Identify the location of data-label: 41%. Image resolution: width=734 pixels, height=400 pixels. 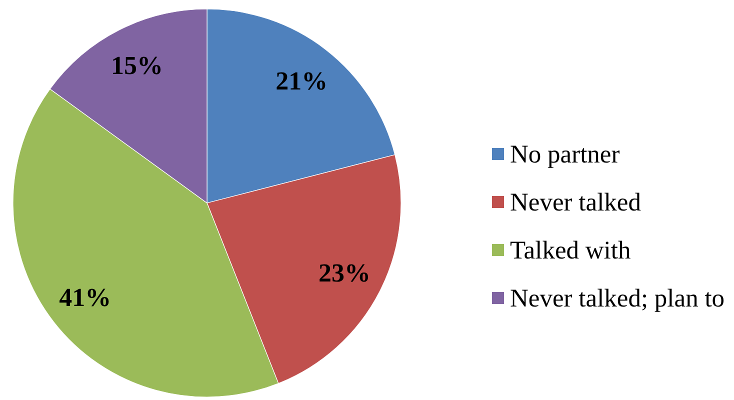
(85, 297).